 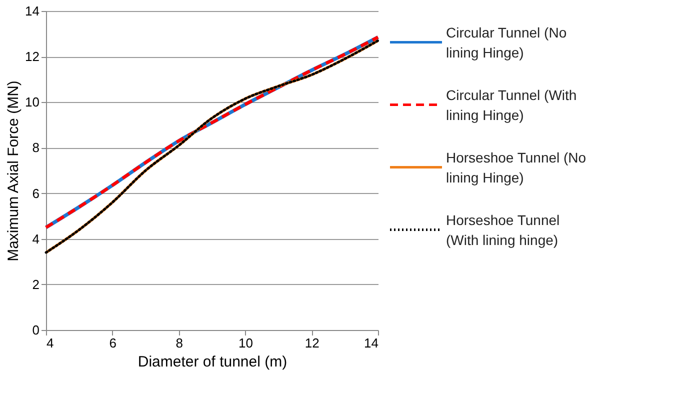 I want to click on x-tick-label: 4, so click(x=50, y=343).